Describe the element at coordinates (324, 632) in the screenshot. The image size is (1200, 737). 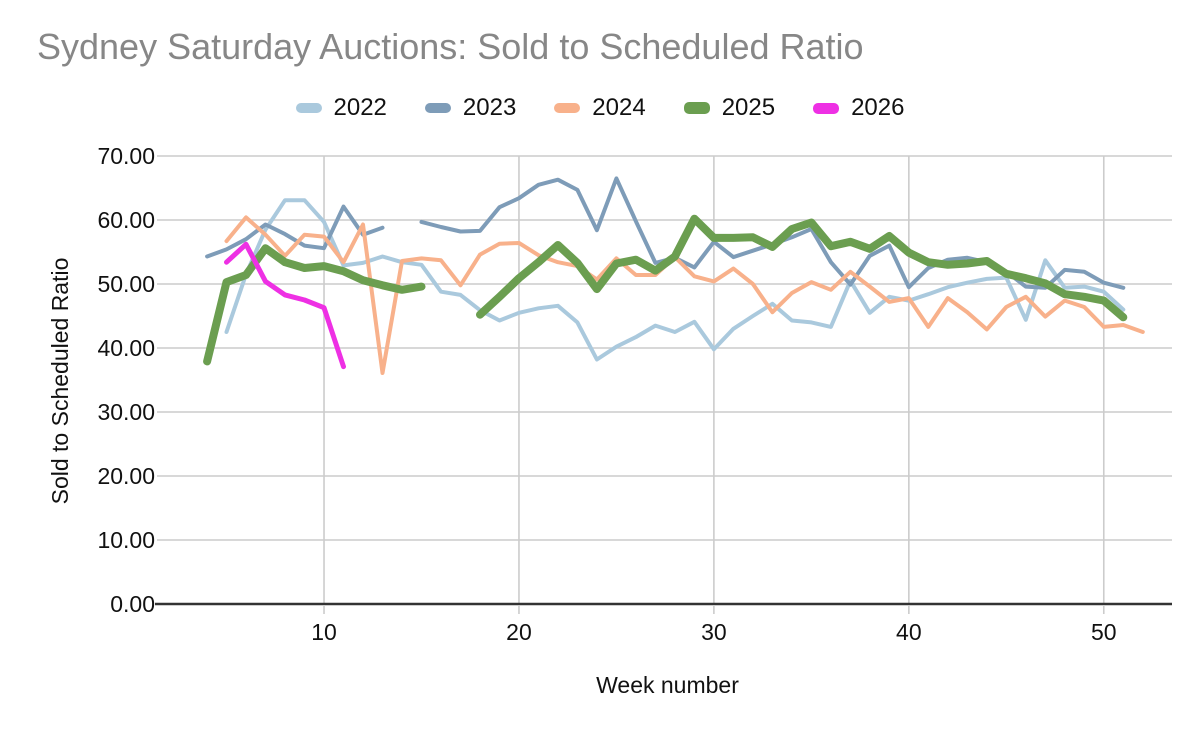
I see `x-tick-label: 10` at that location.